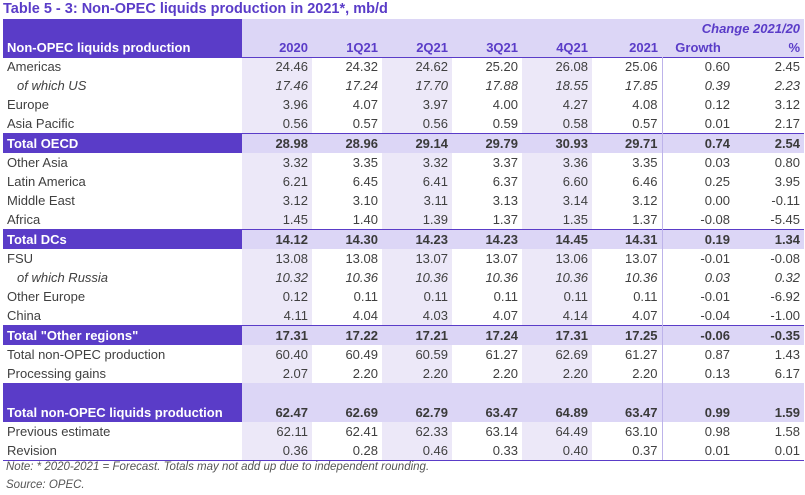  Describe the element at coordinates (361, 354) in the screenshot. I see `table-cell: 60.49` at that location.